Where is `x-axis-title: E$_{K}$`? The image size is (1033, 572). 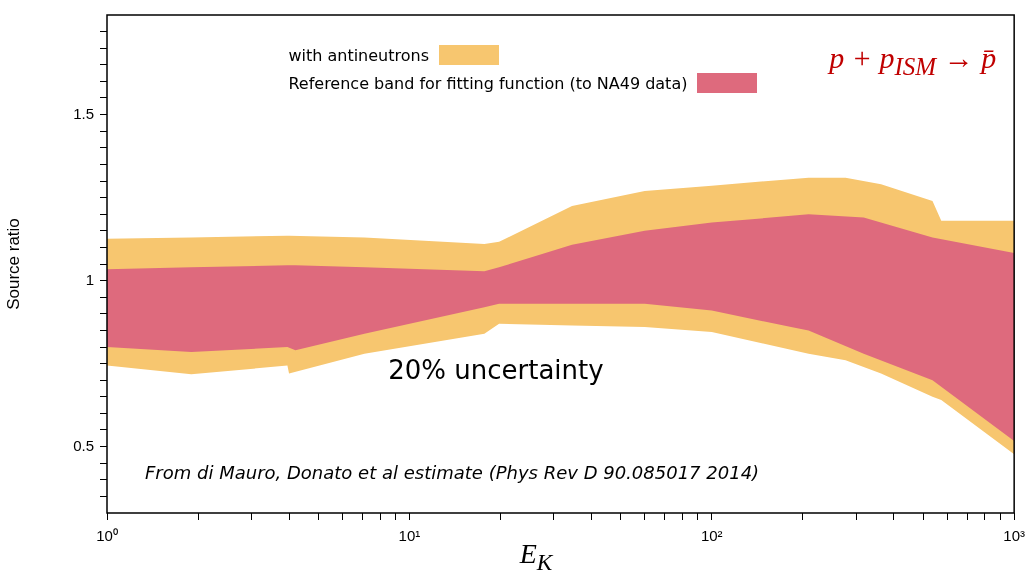 x-axis-title: E$_{K}$ is located at coordinates (536, 555).